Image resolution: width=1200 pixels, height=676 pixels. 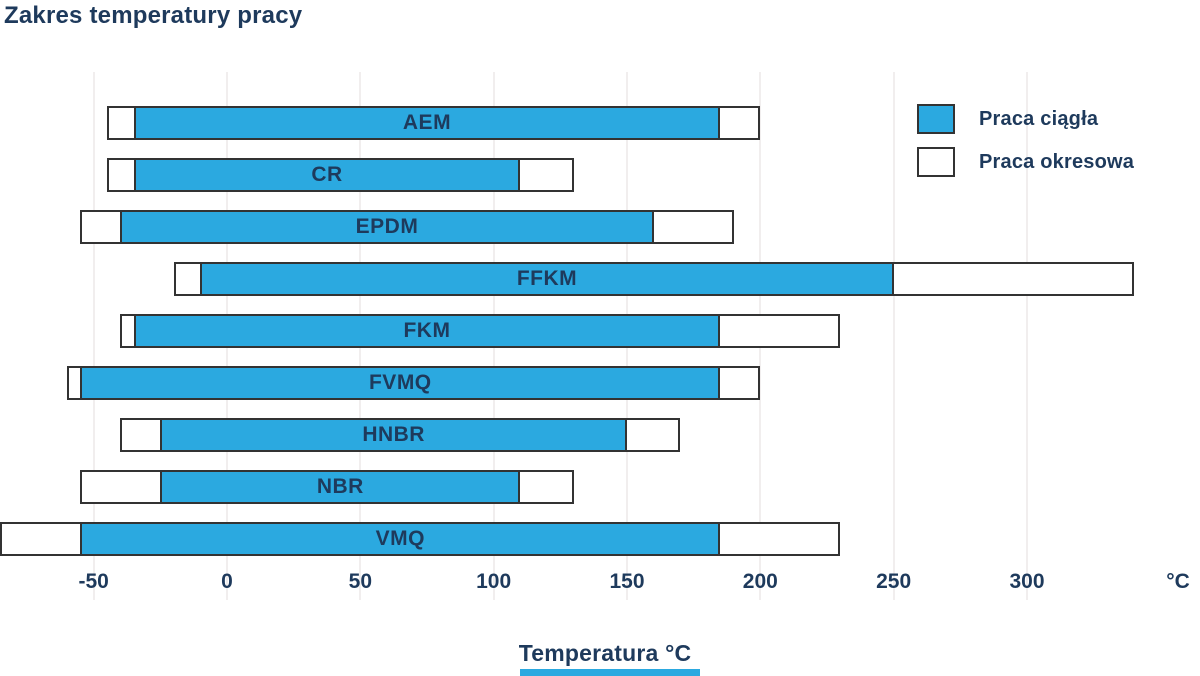 What do you see at coordinates (1039, 118) in the screenshot?
I see `legend-label-continuous: Praca ciągła` at bounding box center [1039, 118].